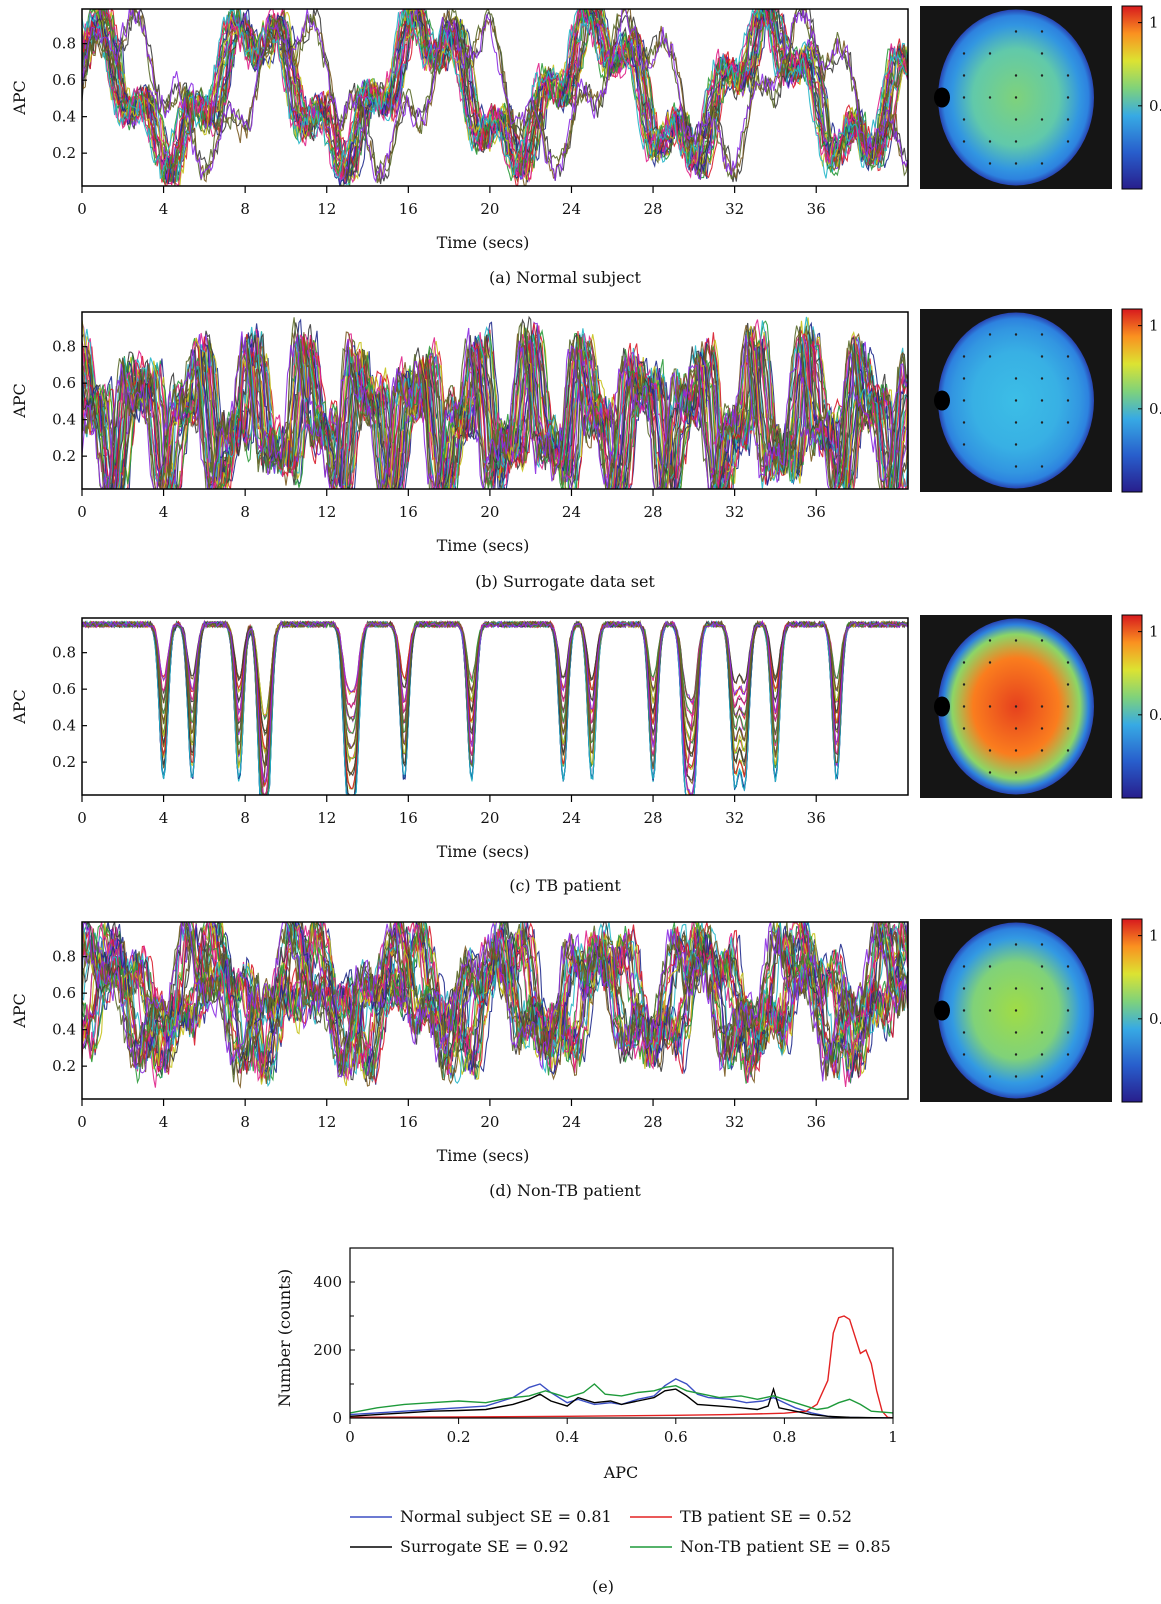  What do you see at coordinates (565, 1190) in the screenshot?
I see `panel-caption: (d) Non-TB patient` at bounding box center [565, 1190].